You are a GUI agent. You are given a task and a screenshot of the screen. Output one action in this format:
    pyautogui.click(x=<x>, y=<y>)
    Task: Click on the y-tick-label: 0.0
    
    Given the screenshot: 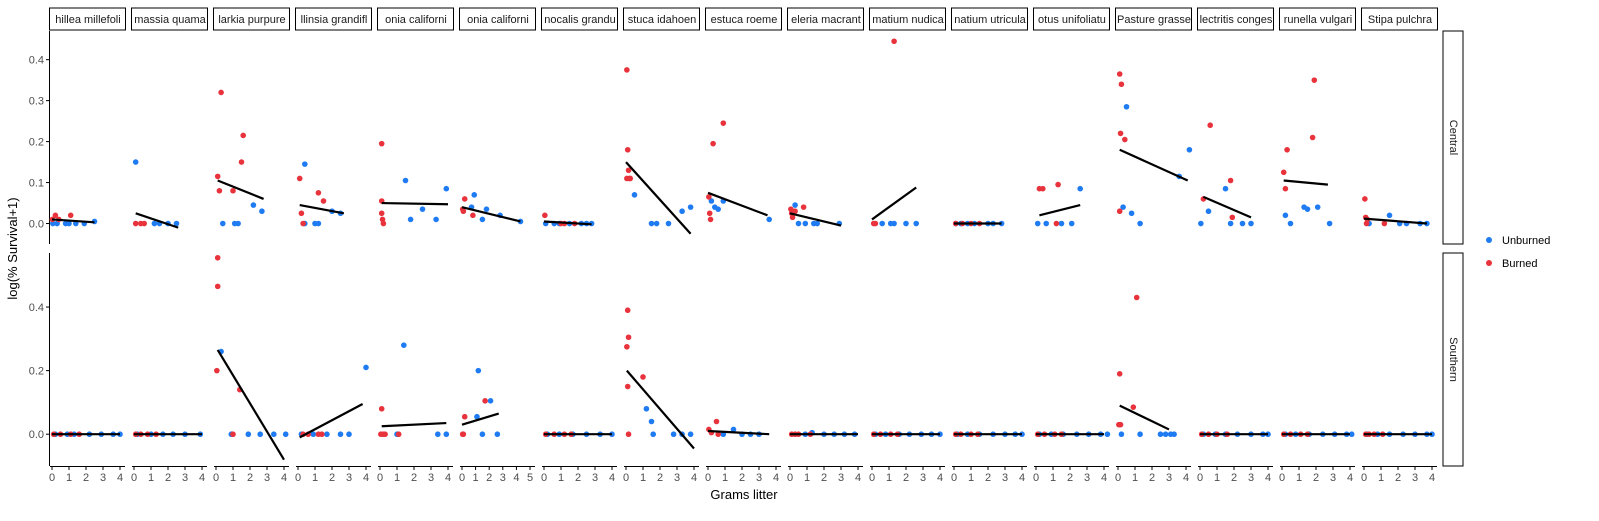 What is the action you would take?
    pyautogui.click(x=36, y=225)
    